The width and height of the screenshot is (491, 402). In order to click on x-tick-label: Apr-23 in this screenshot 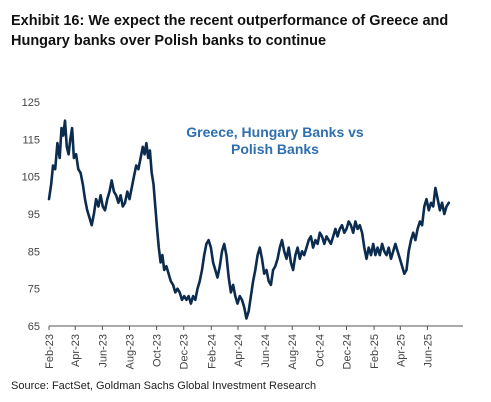, I will do `click(76, 350)`.